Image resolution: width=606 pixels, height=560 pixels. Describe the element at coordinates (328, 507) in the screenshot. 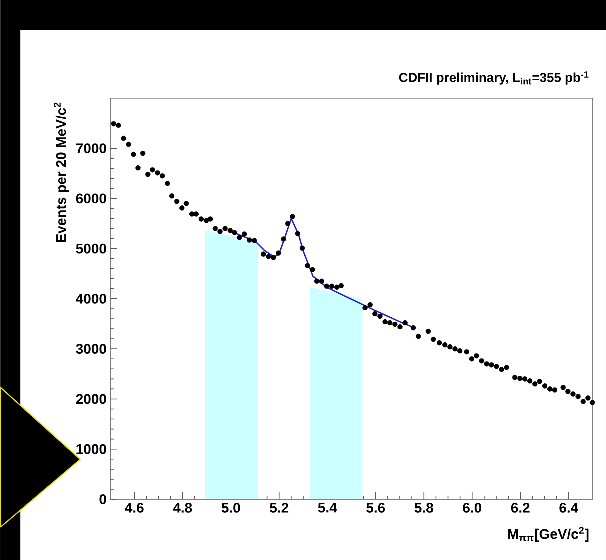

I see `x-tick-label: 5.4` at that location.